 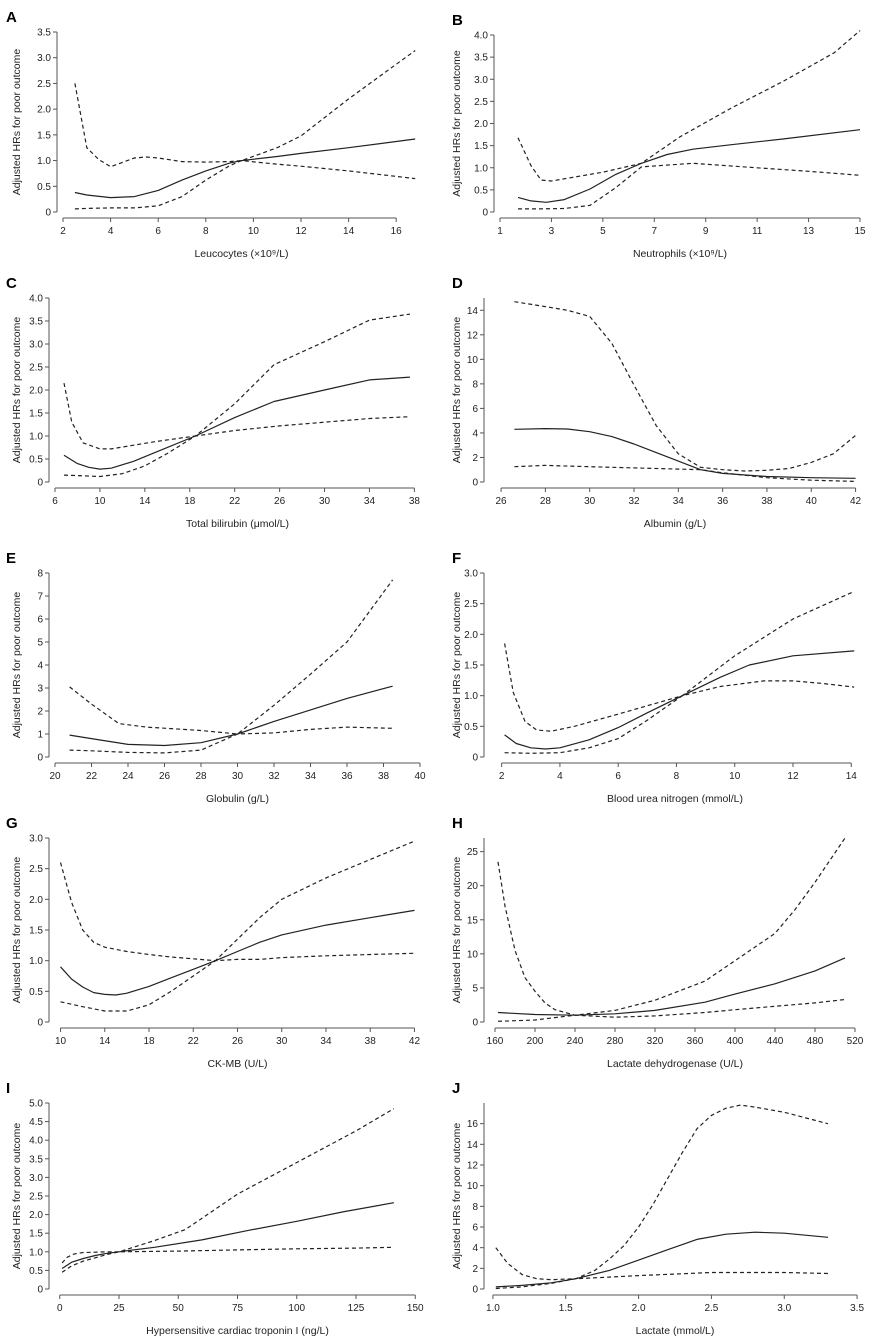 I want to click on x-tick-label: 200, so click(x=535, y=1041).